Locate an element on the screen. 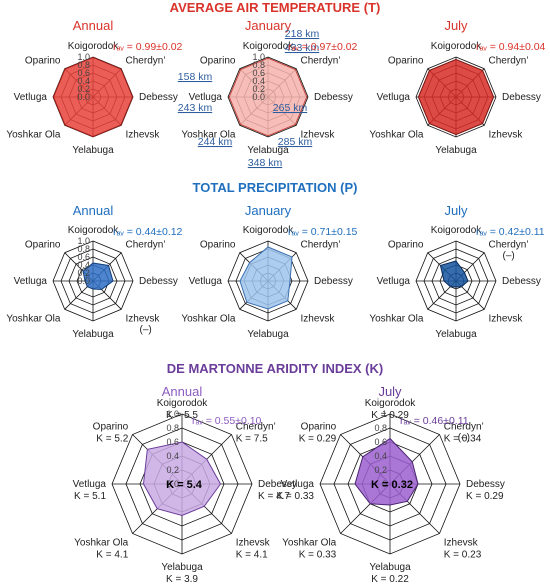  distance-label: 218 km is located at coordinates (302, 34).